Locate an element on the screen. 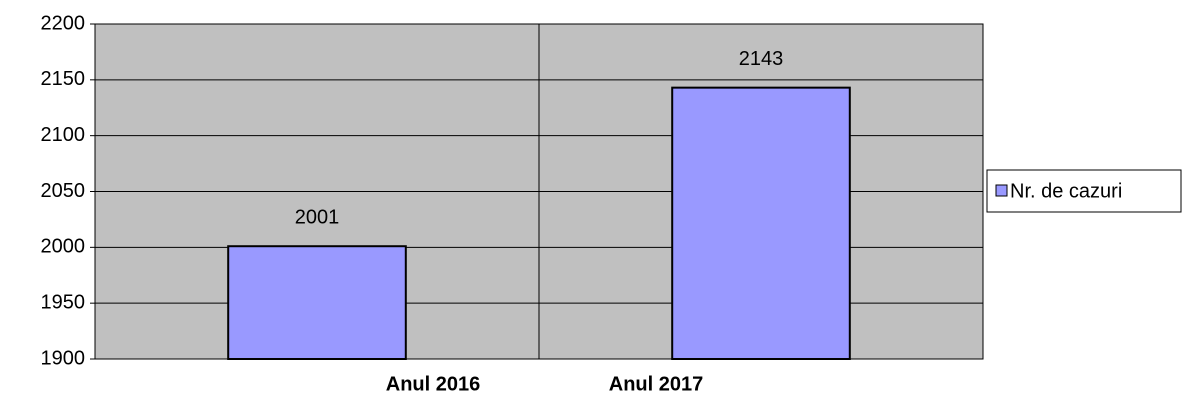  y-tick-label: 2100 is located at coordinates (63, 135).